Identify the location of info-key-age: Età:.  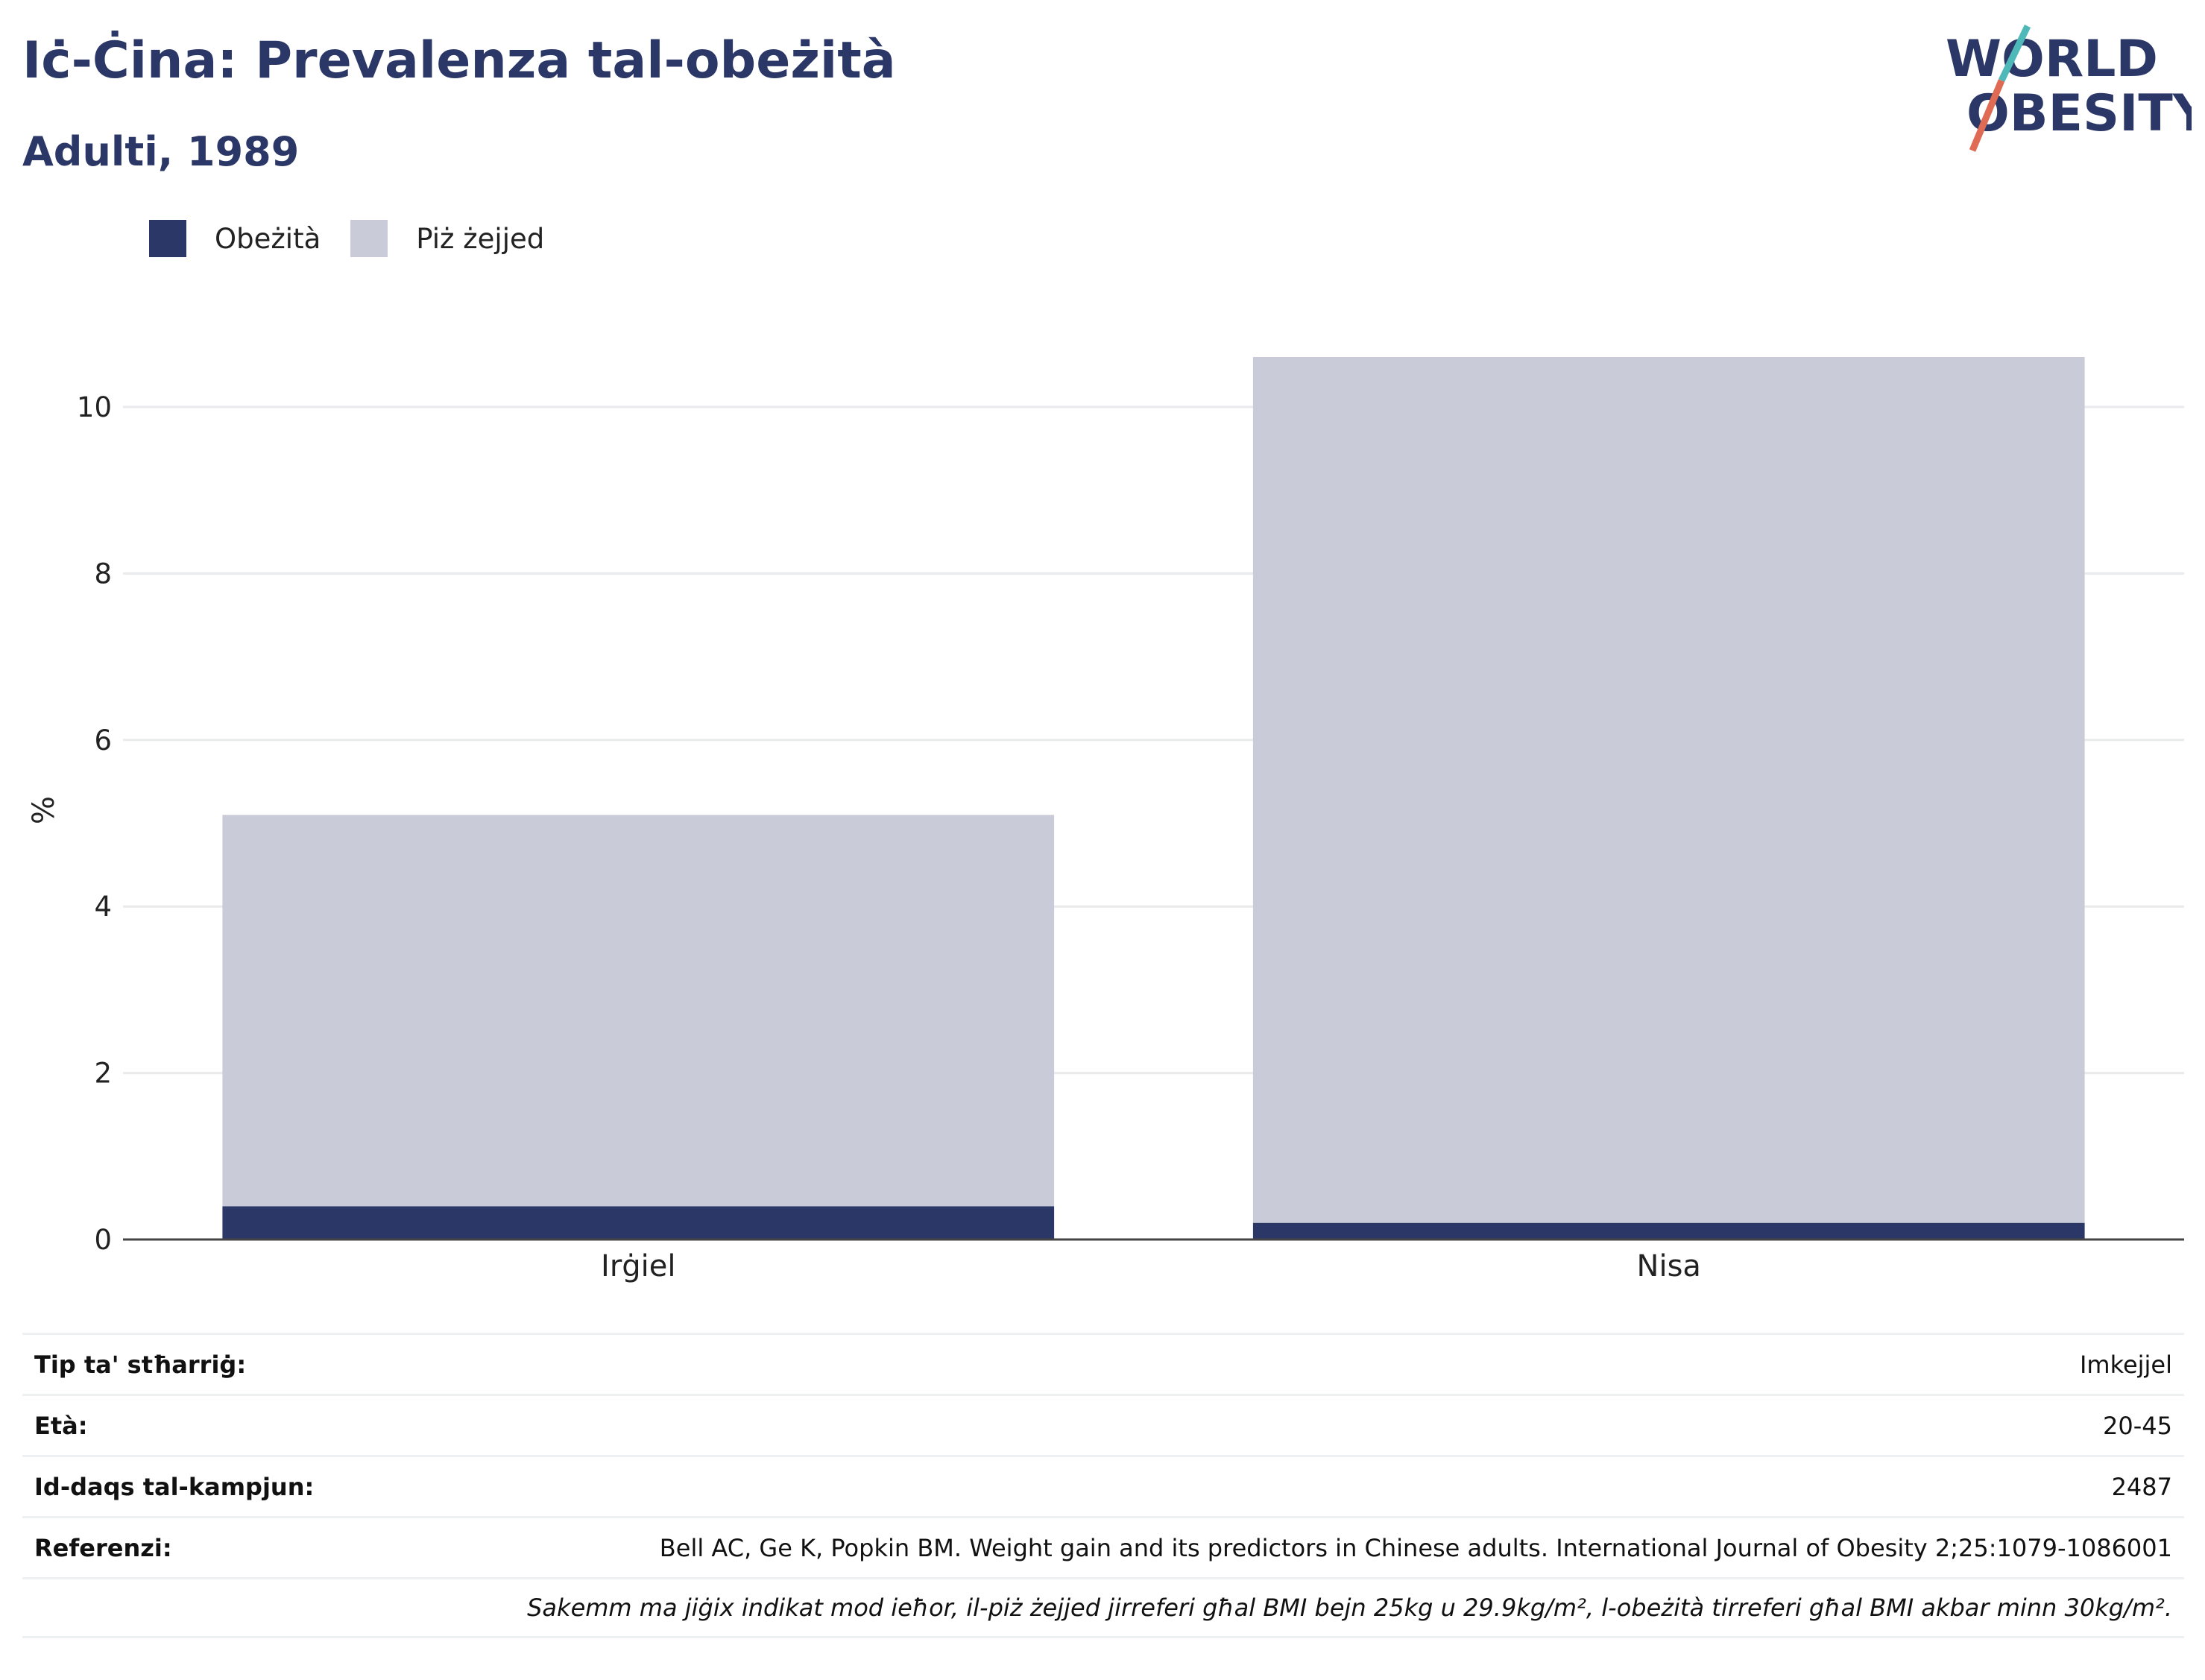
(61, 1425).